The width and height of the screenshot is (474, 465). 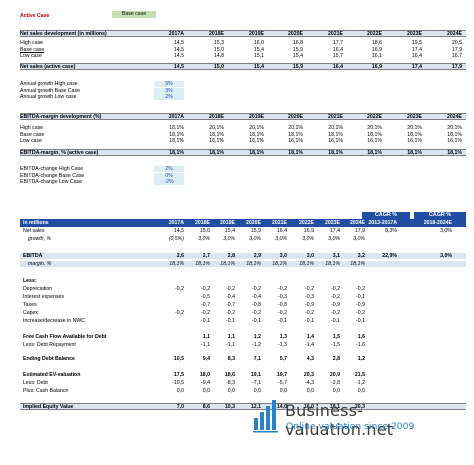 What do you see at coordinates (205, 297) in the screenshot?
I see `valuation-cell: -0,5` at bounding box center [205, 297].